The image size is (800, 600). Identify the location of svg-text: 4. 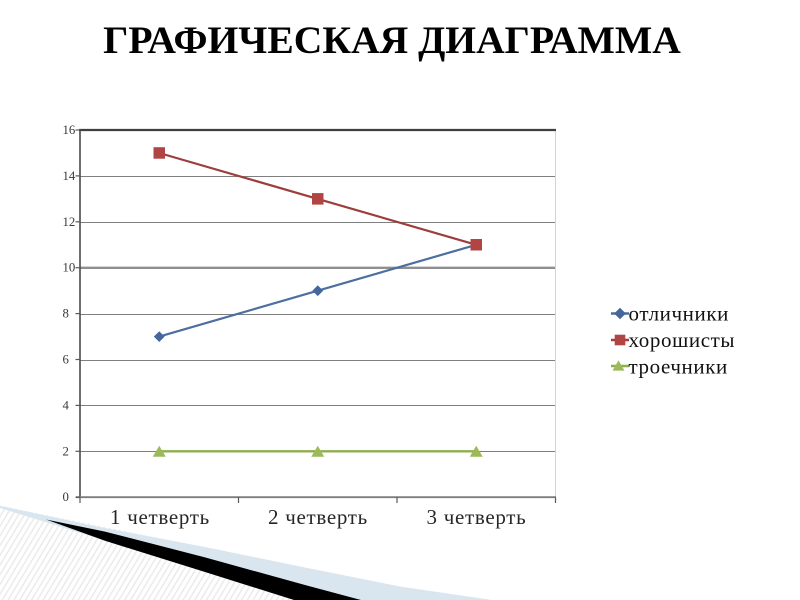
(66, 405).